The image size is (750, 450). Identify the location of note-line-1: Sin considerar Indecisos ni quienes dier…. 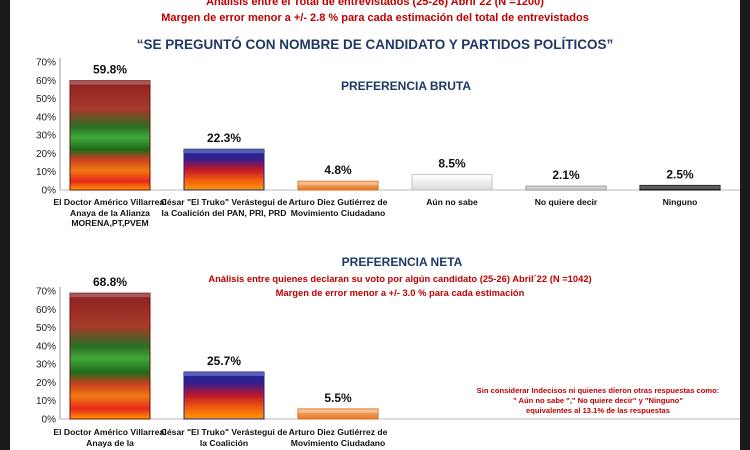
(598, 390).